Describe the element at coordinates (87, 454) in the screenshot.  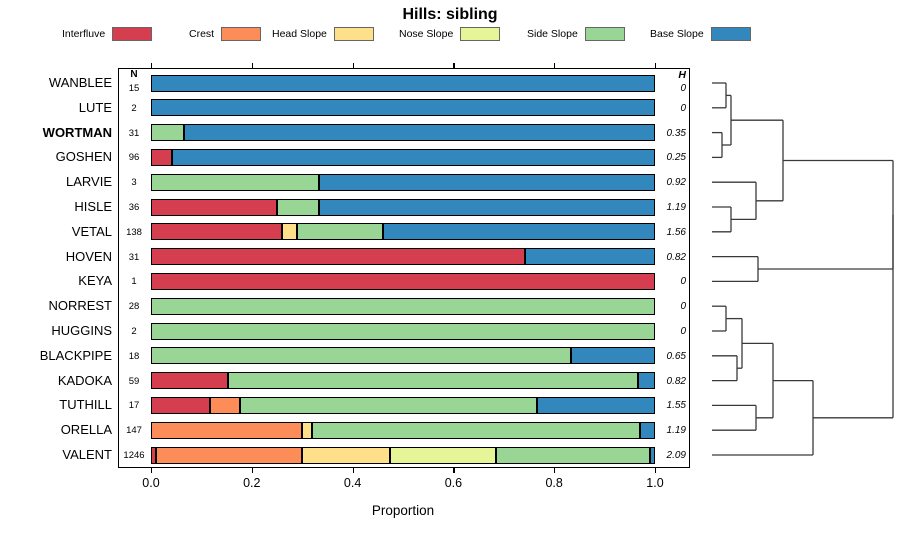
I see `row-label-valent: VALENT` at that location.